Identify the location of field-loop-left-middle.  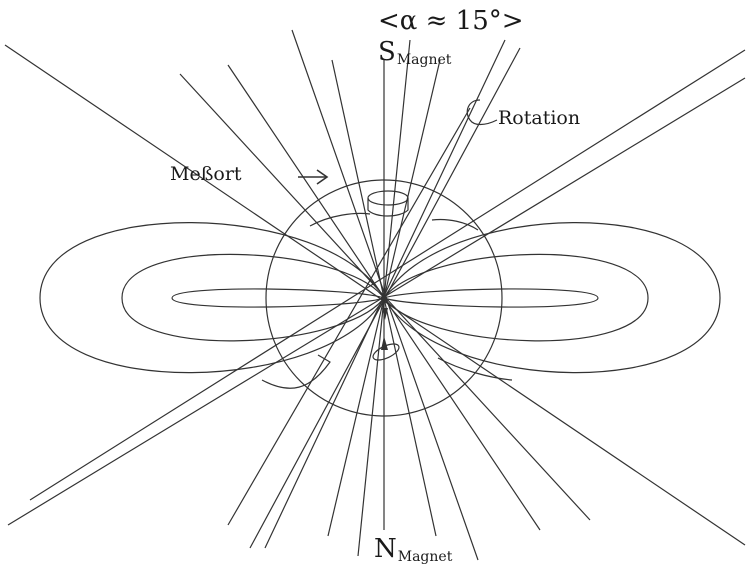
(253, 297).